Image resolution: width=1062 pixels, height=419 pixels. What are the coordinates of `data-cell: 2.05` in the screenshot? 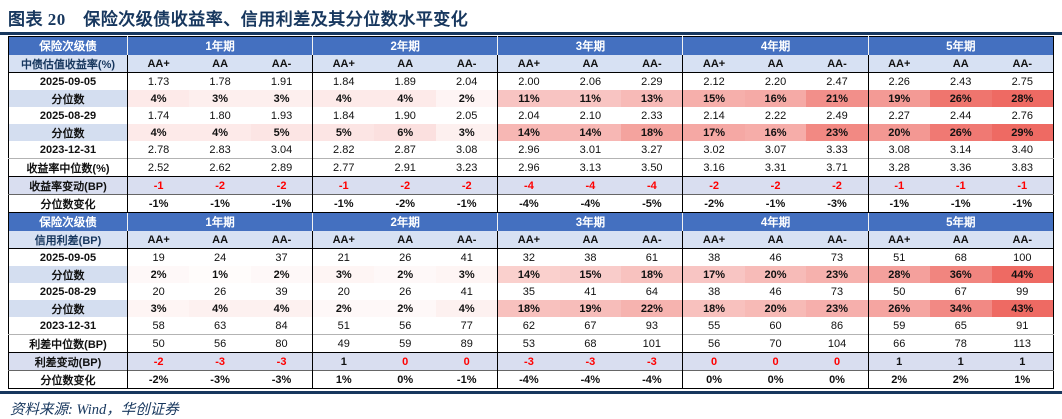 It's located at (466, 115).